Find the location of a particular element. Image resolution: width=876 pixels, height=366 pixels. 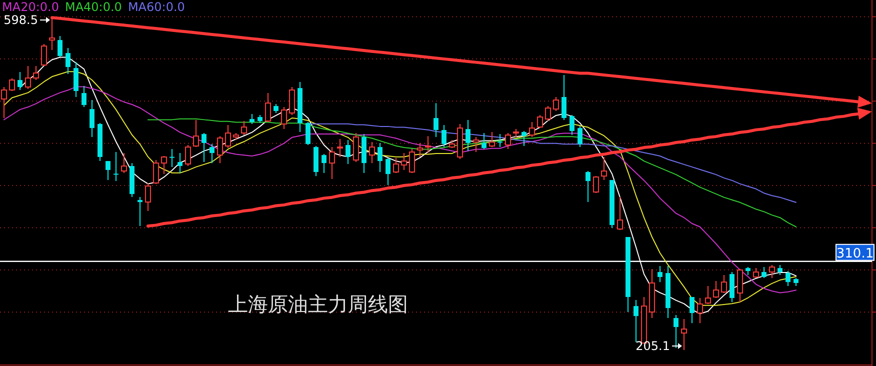

text: MA40:0.0 is located at coordinates (93, 7).